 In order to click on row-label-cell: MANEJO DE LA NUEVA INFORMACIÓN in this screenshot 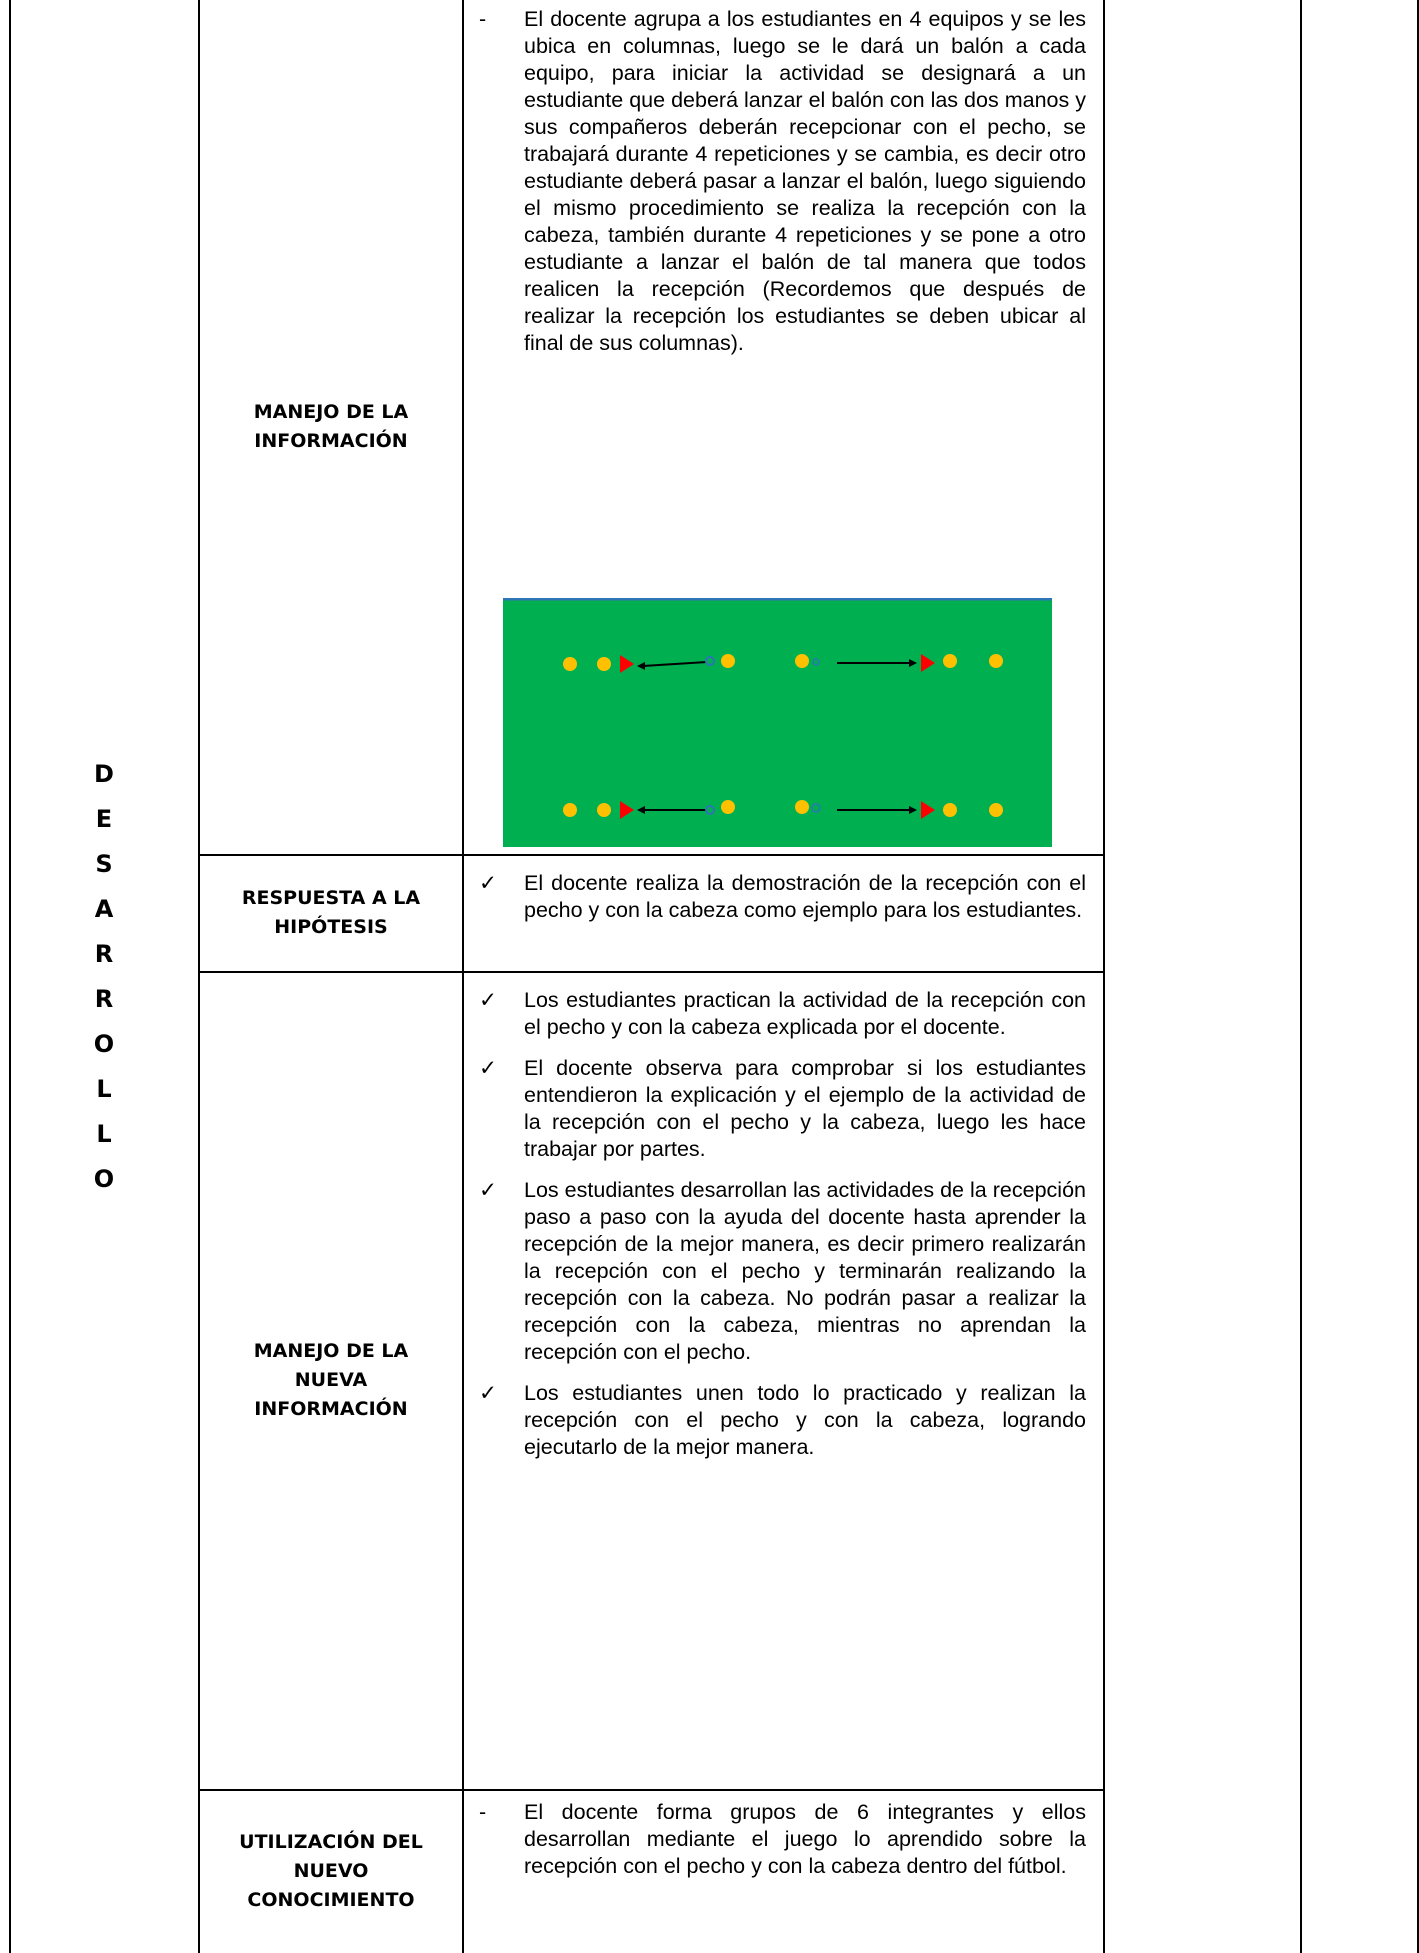, I will do `click(331, 1380)`.